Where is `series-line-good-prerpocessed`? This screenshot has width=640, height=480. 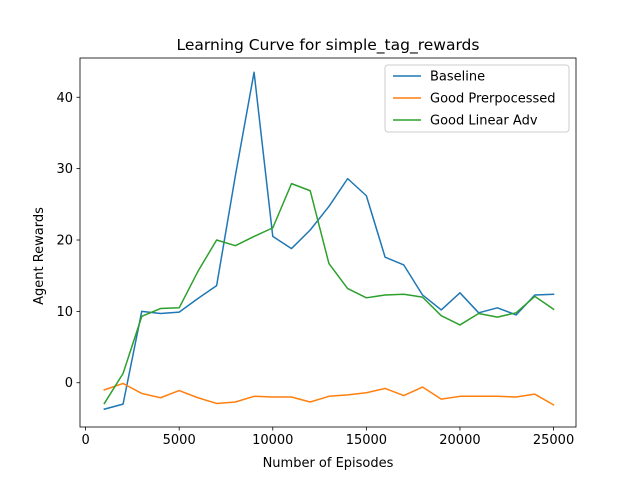
series-line-good-prerpocessed is located at coordinates (329, 394).